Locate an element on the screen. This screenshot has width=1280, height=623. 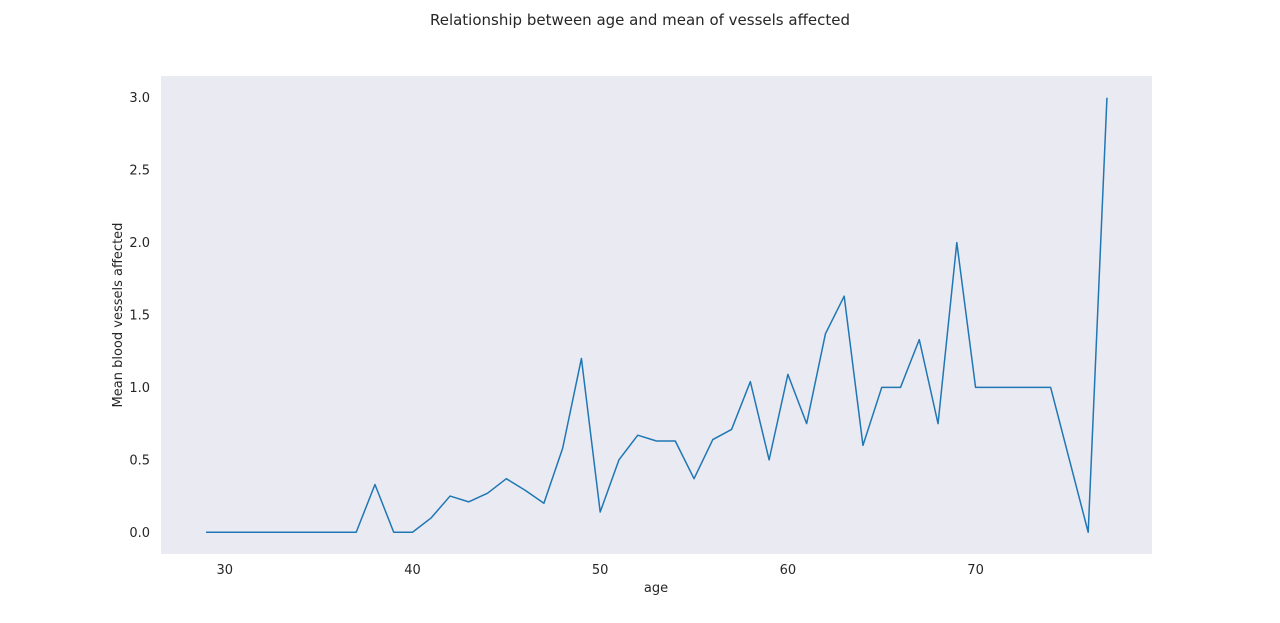
y-axis-label: Mean blood vessels affected is located at coordinates (118, 315).